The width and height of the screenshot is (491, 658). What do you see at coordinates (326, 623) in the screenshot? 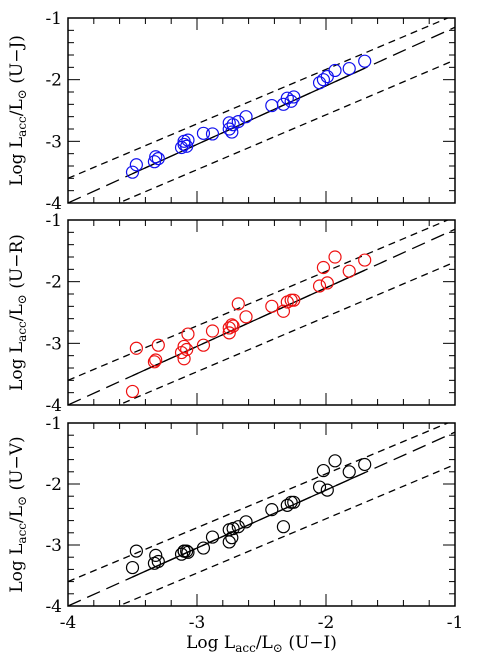
I see `x-tick-label: -2` at bounding box center [326, 623].